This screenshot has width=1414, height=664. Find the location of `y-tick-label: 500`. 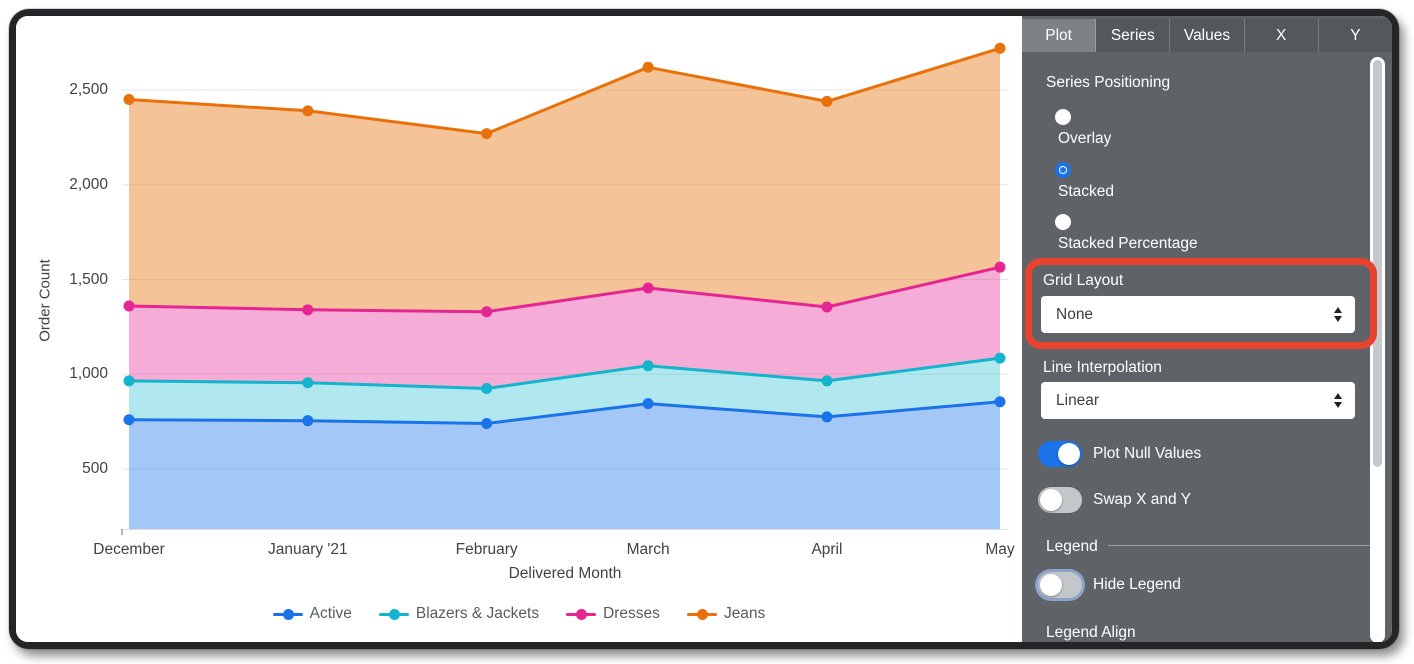

y-tick-label: 500 is located at coordinates (95, 468).